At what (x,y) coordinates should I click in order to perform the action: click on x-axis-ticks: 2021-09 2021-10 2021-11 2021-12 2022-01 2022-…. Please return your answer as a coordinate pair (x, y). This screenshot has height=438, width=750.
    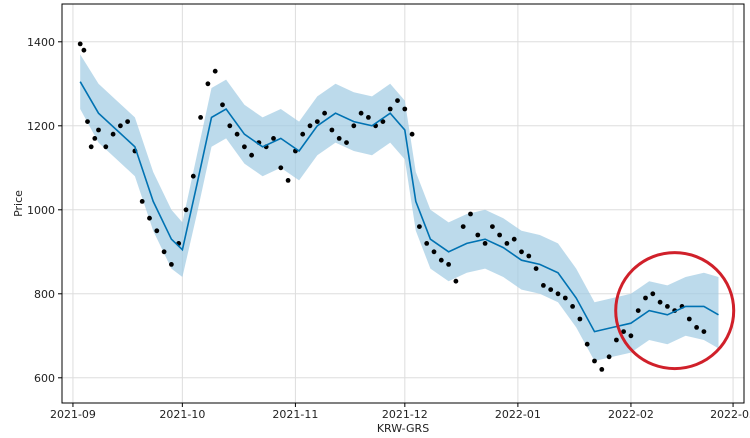
    Looking at the image, I should click on (400, 412).